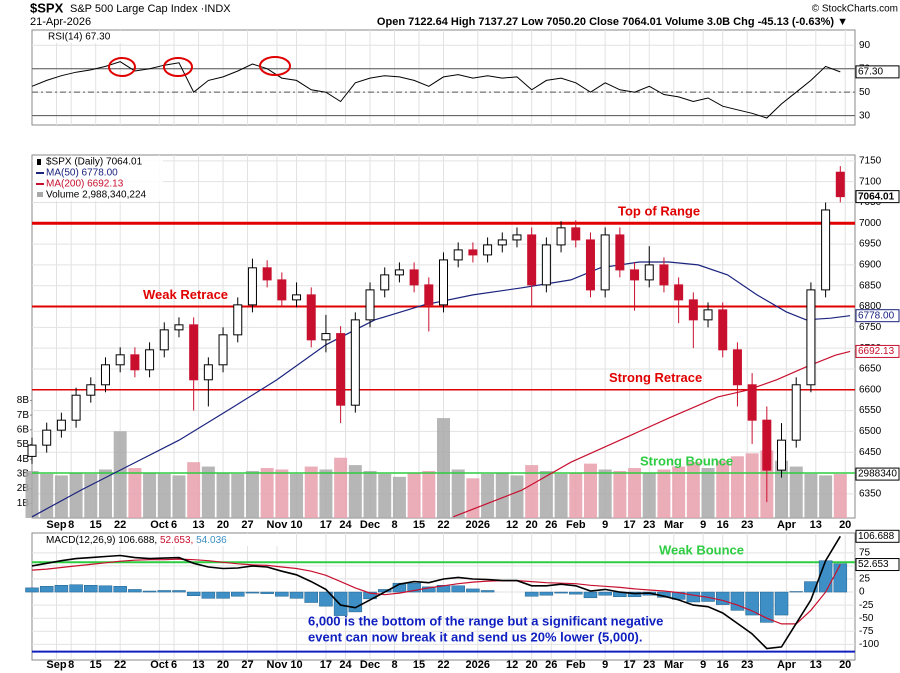 This screenshot has height=673, width=900. I want to click on legend-volume: Volume 2,988,340,224, so click(96, 195).